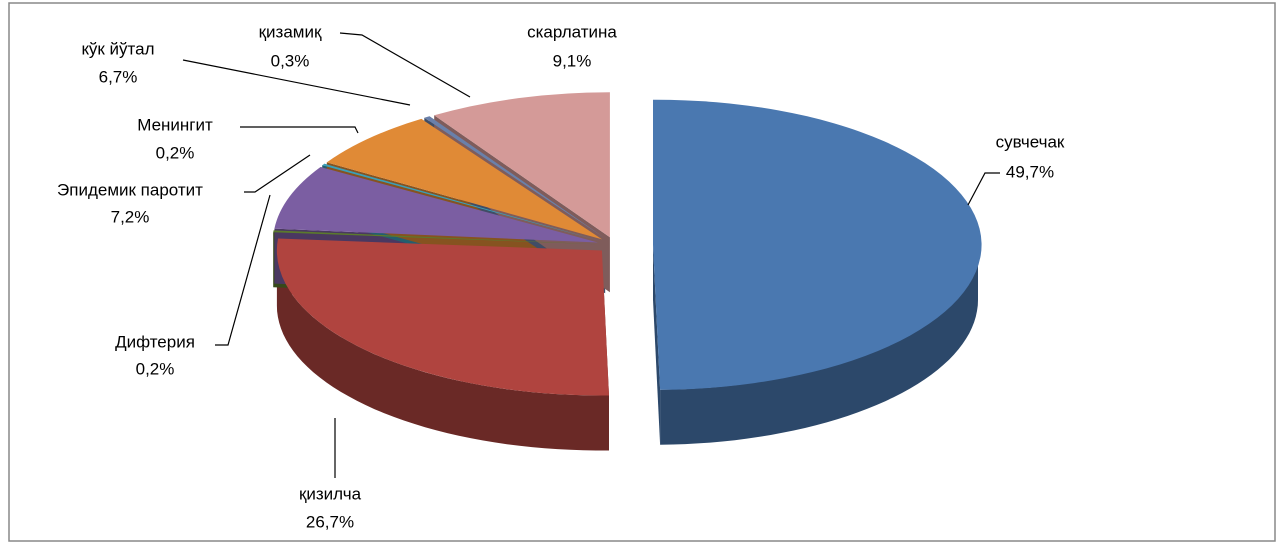 Image resolution: width=1282 pixels, height=545 pixels. Describe the element at coordinates (657, 344) in the screenshot. I see `slice-cut-face` at that location.